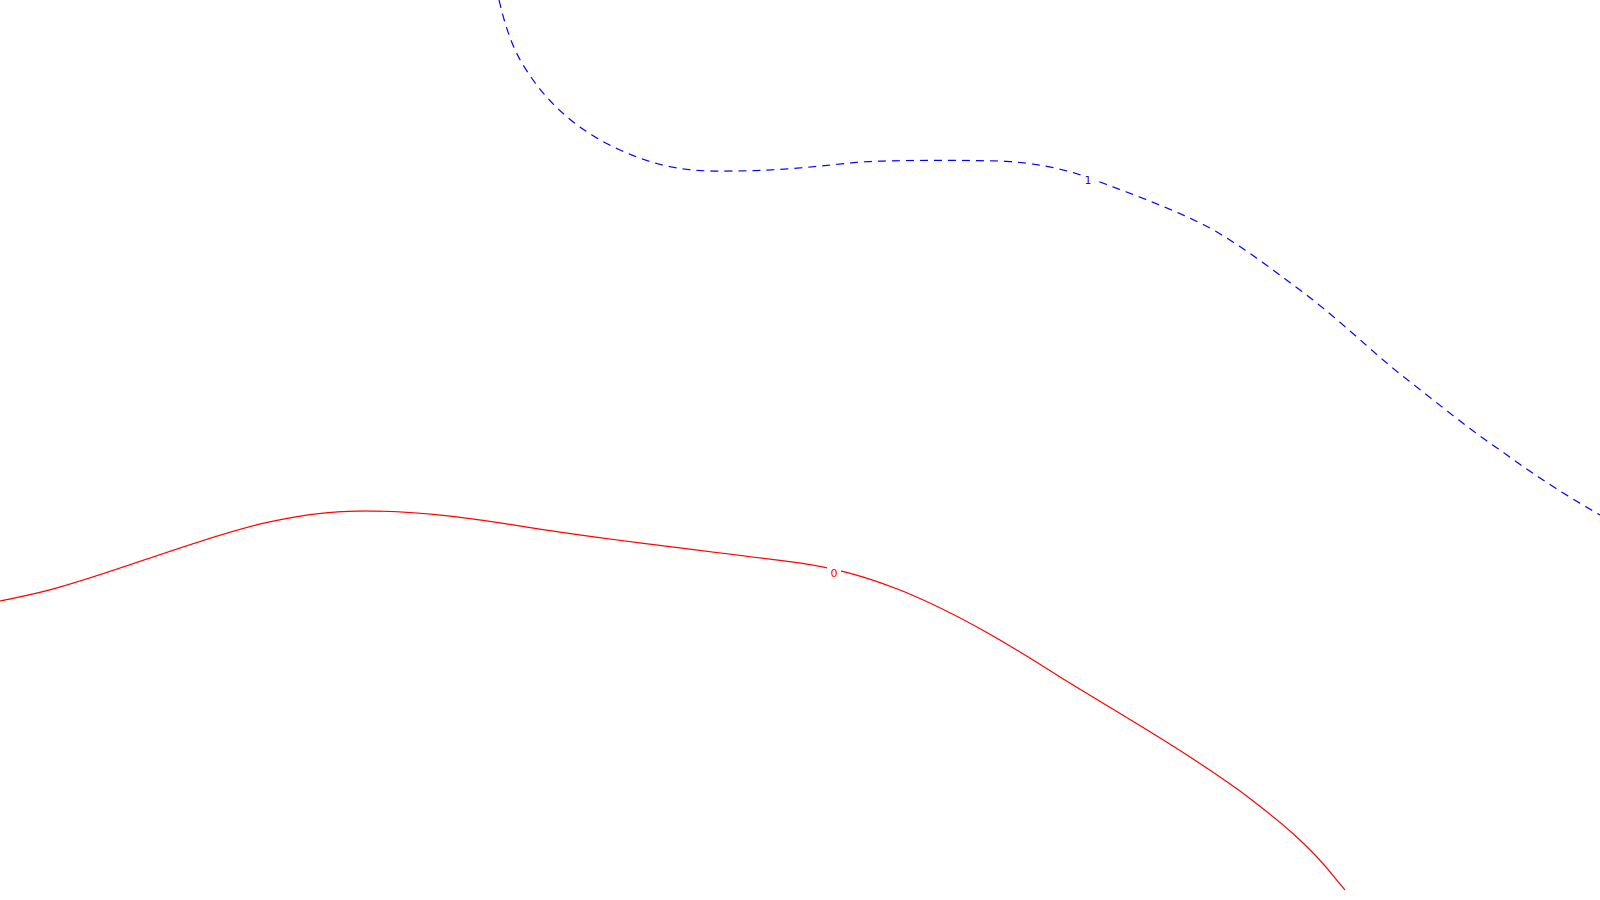 Image resolution: width=1600 pixels, height=900 pixels. I want to click on contour-label-1: 1, so click(1088, 180).